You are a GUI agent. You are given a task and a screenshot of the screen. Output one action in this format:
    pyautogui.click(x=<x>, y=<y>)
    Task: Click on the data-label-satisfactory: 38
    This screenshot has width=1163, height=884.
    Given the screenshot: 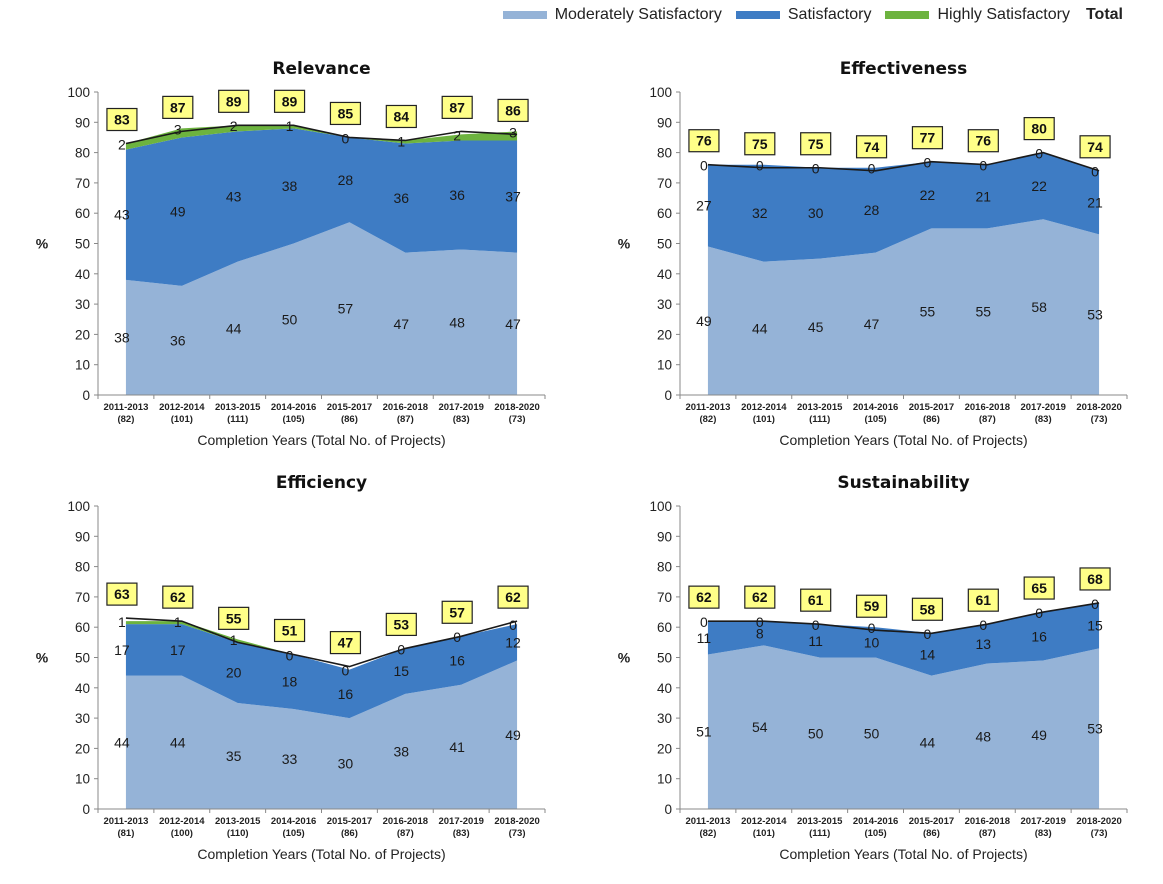 What is the action you would take?
    pyautogui.click(x=290, y=186)
    